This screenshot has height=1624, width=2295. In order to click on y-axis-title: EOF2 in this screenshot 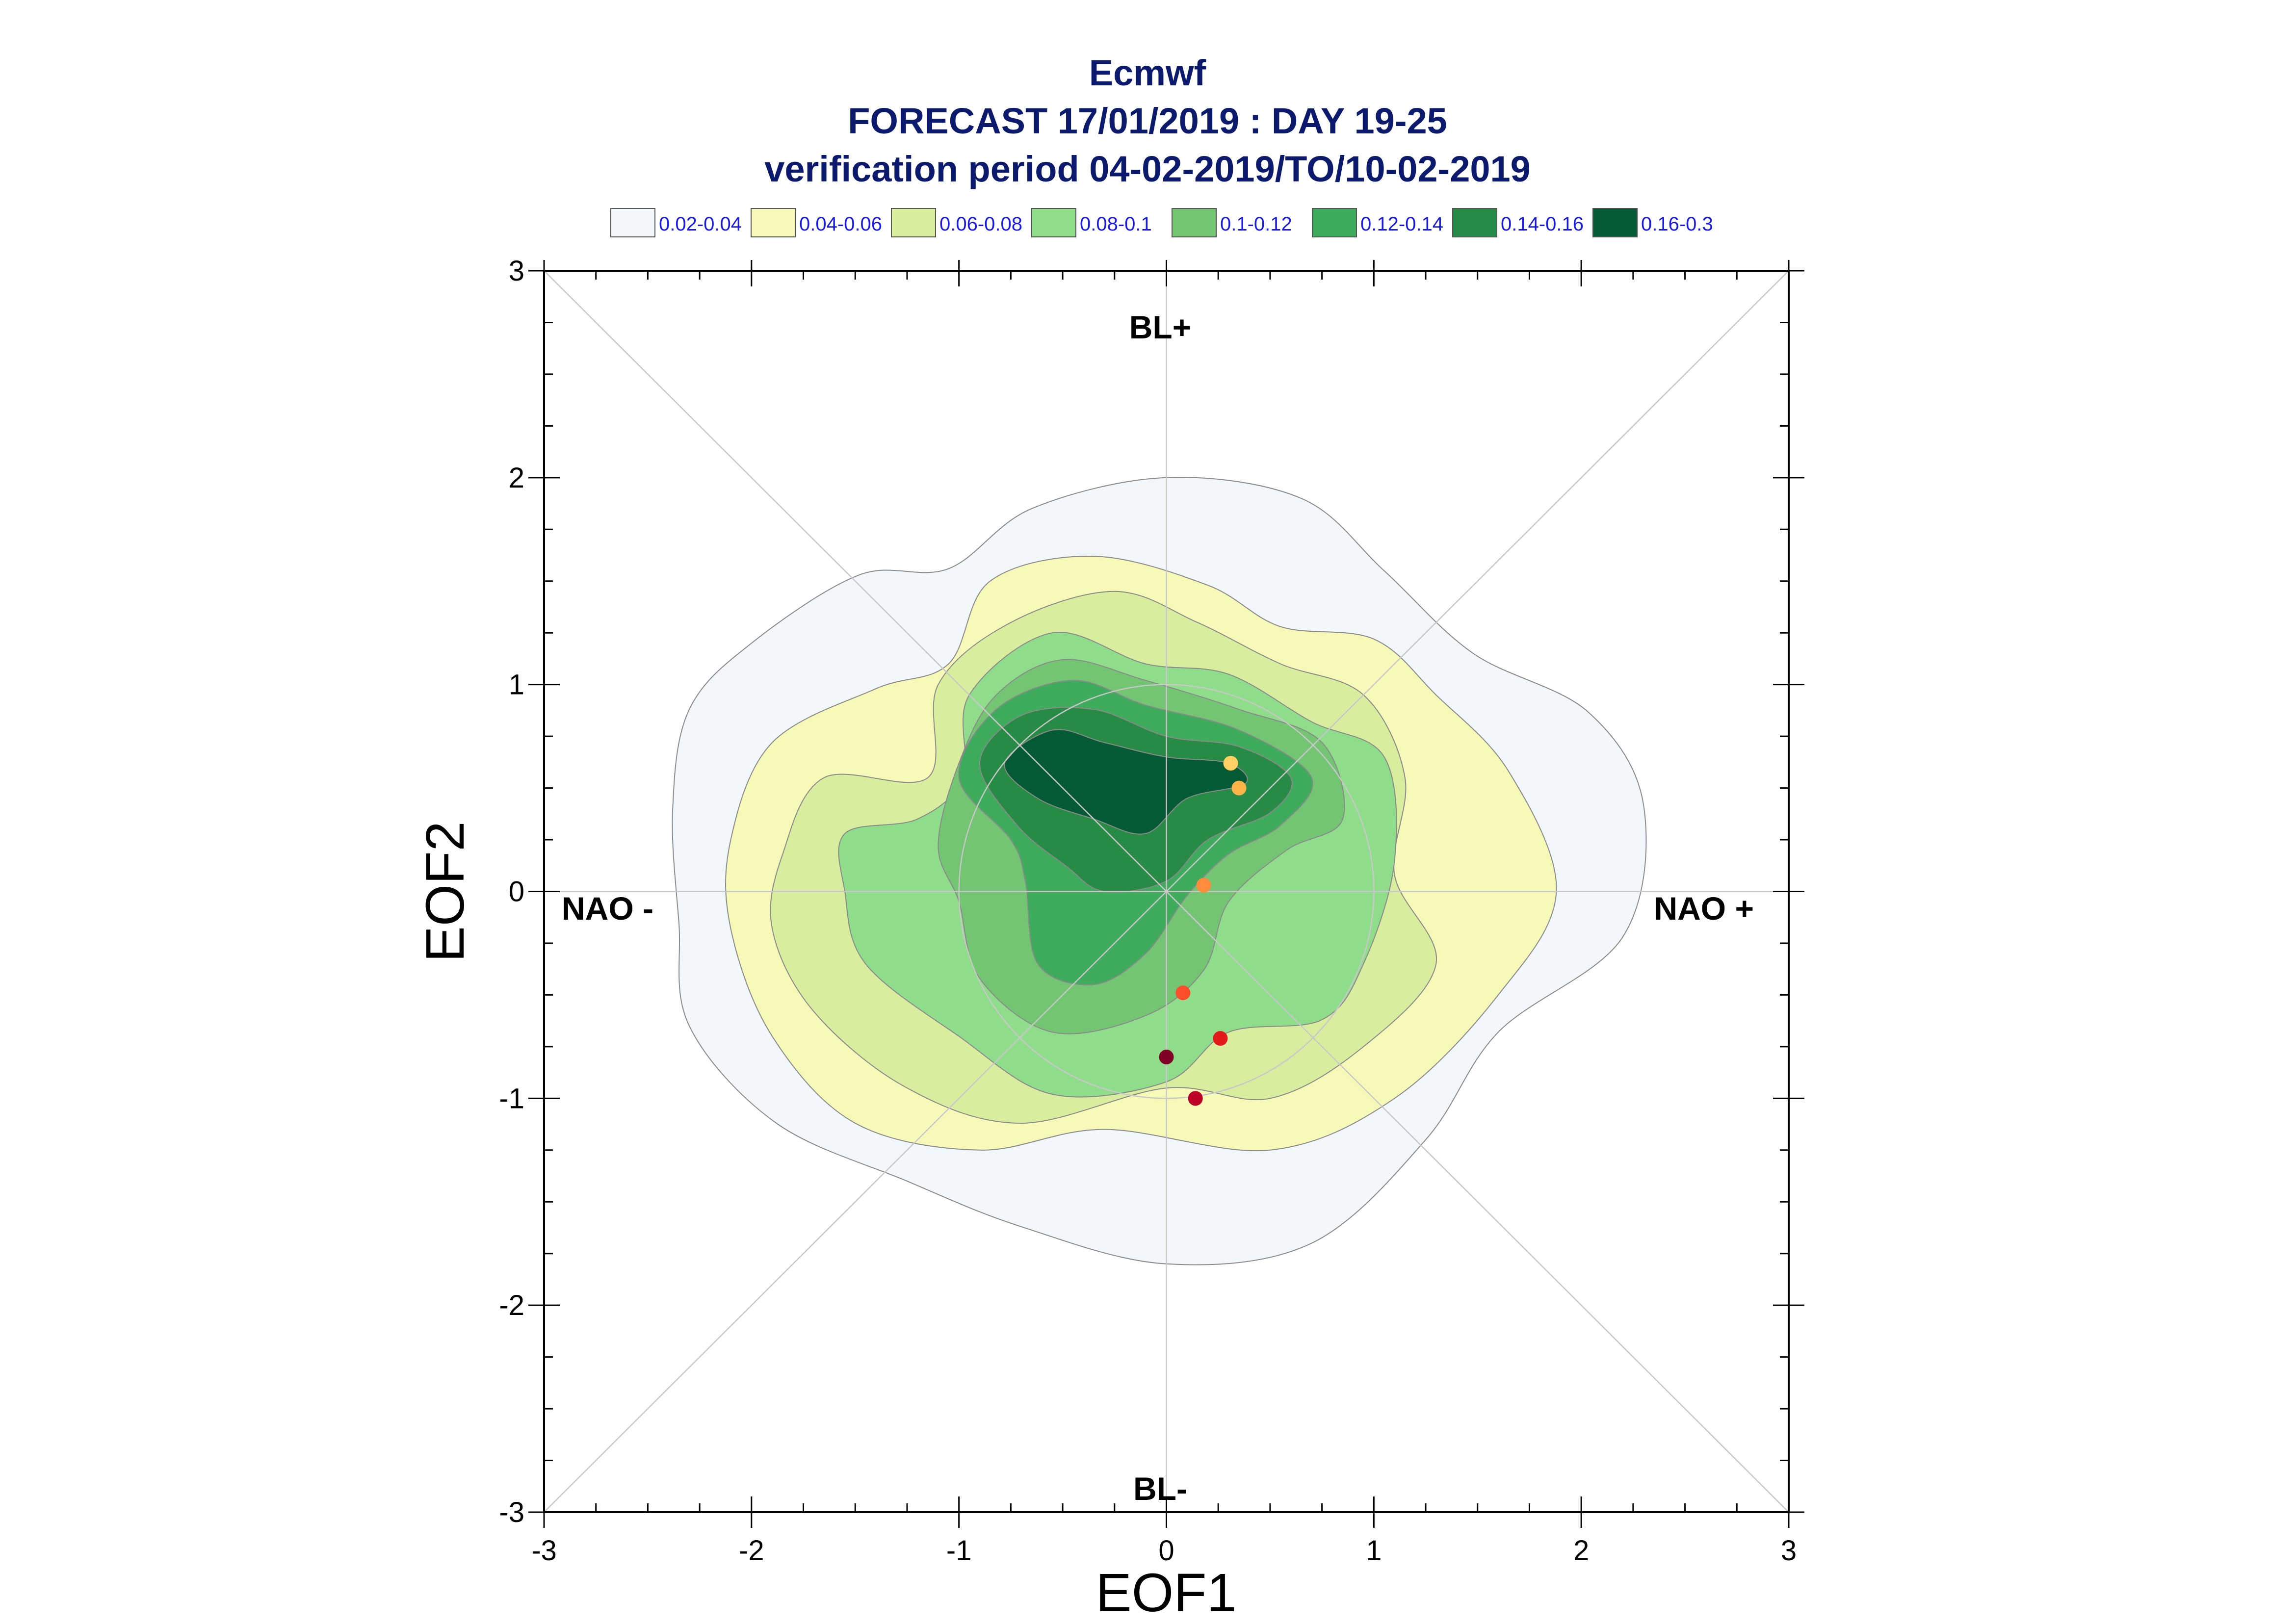, I will do `click(445, 891)`.